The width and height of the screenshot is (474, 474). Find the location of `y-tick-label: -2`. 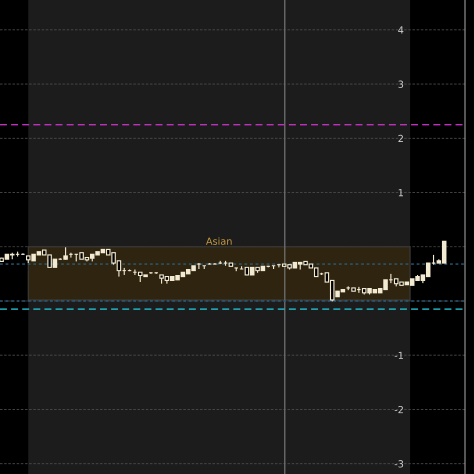

y-tick-label: -2 is located at coordinates (398, 410).